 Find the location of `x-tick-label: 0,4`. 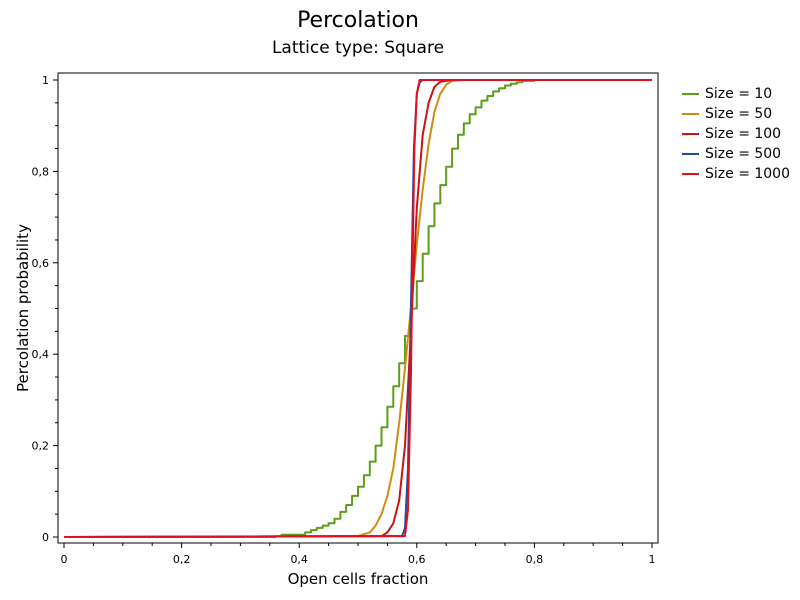

x-tick-label: 0,4 is located at coordinates (299, 559).